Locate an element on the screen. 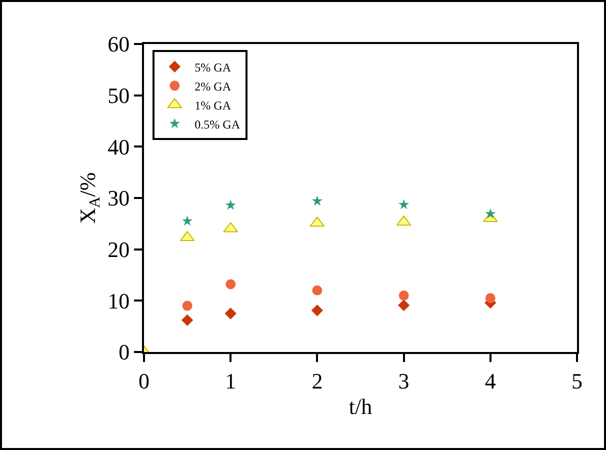 The image size is (606, 450). legend-label: 1% GA is located at coordinates (213, 105).